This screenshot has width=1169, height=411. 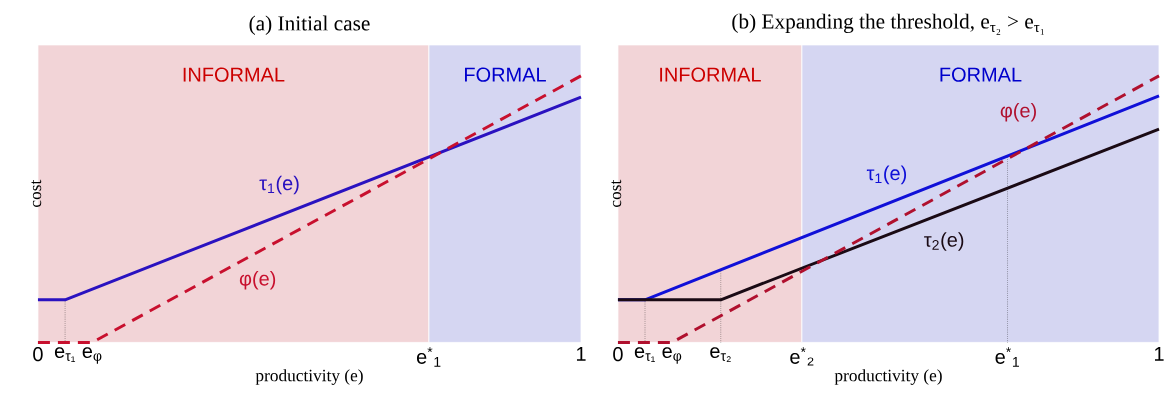 What do you see at coordinates (944, 241) in the screenshot?
I see `series-label: τ$_{2}$(e)` at bounding box center [944, 241].